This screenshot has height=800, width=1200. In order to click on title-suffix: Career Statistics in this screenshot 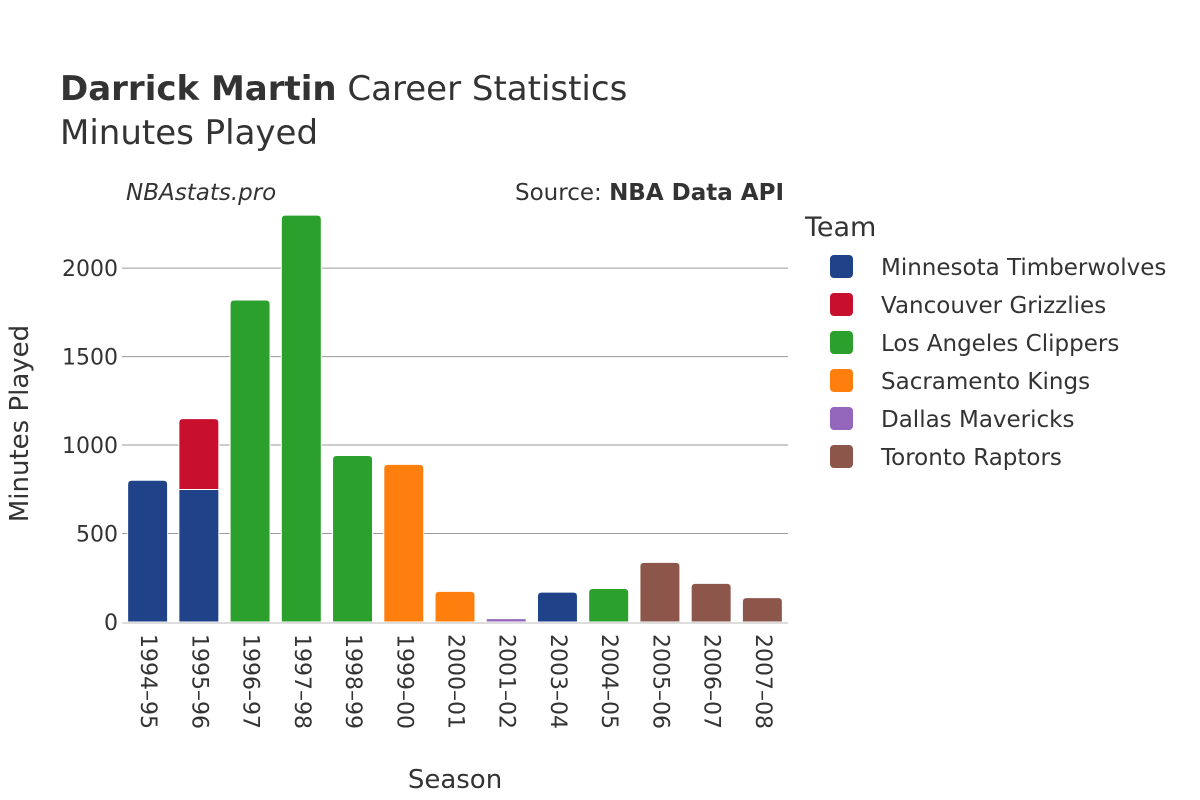, I will do `click(482, 89)`.